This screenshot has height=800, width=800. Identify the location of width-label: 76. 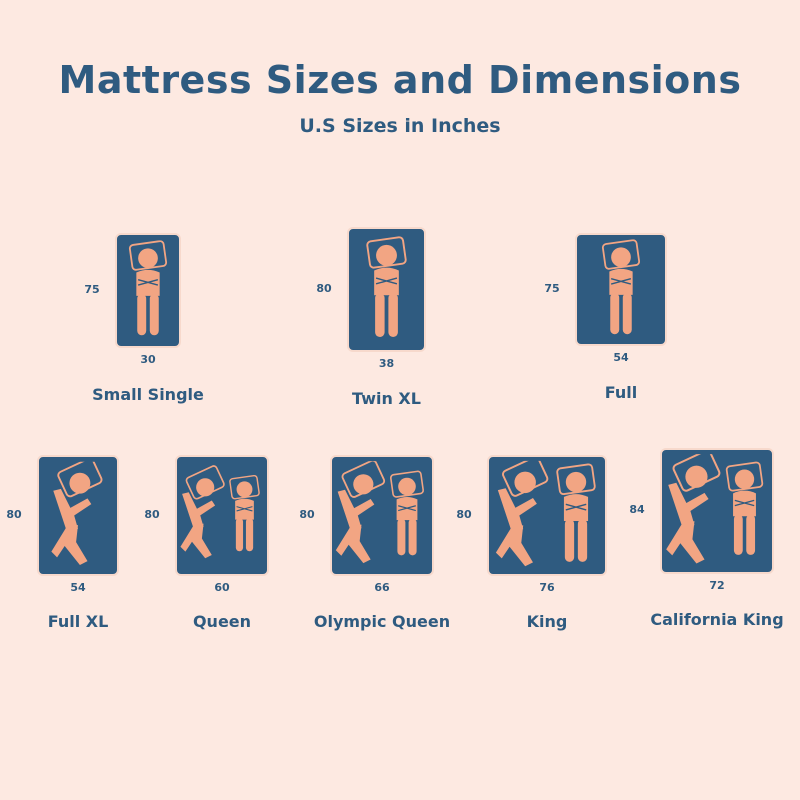
(547, 587).